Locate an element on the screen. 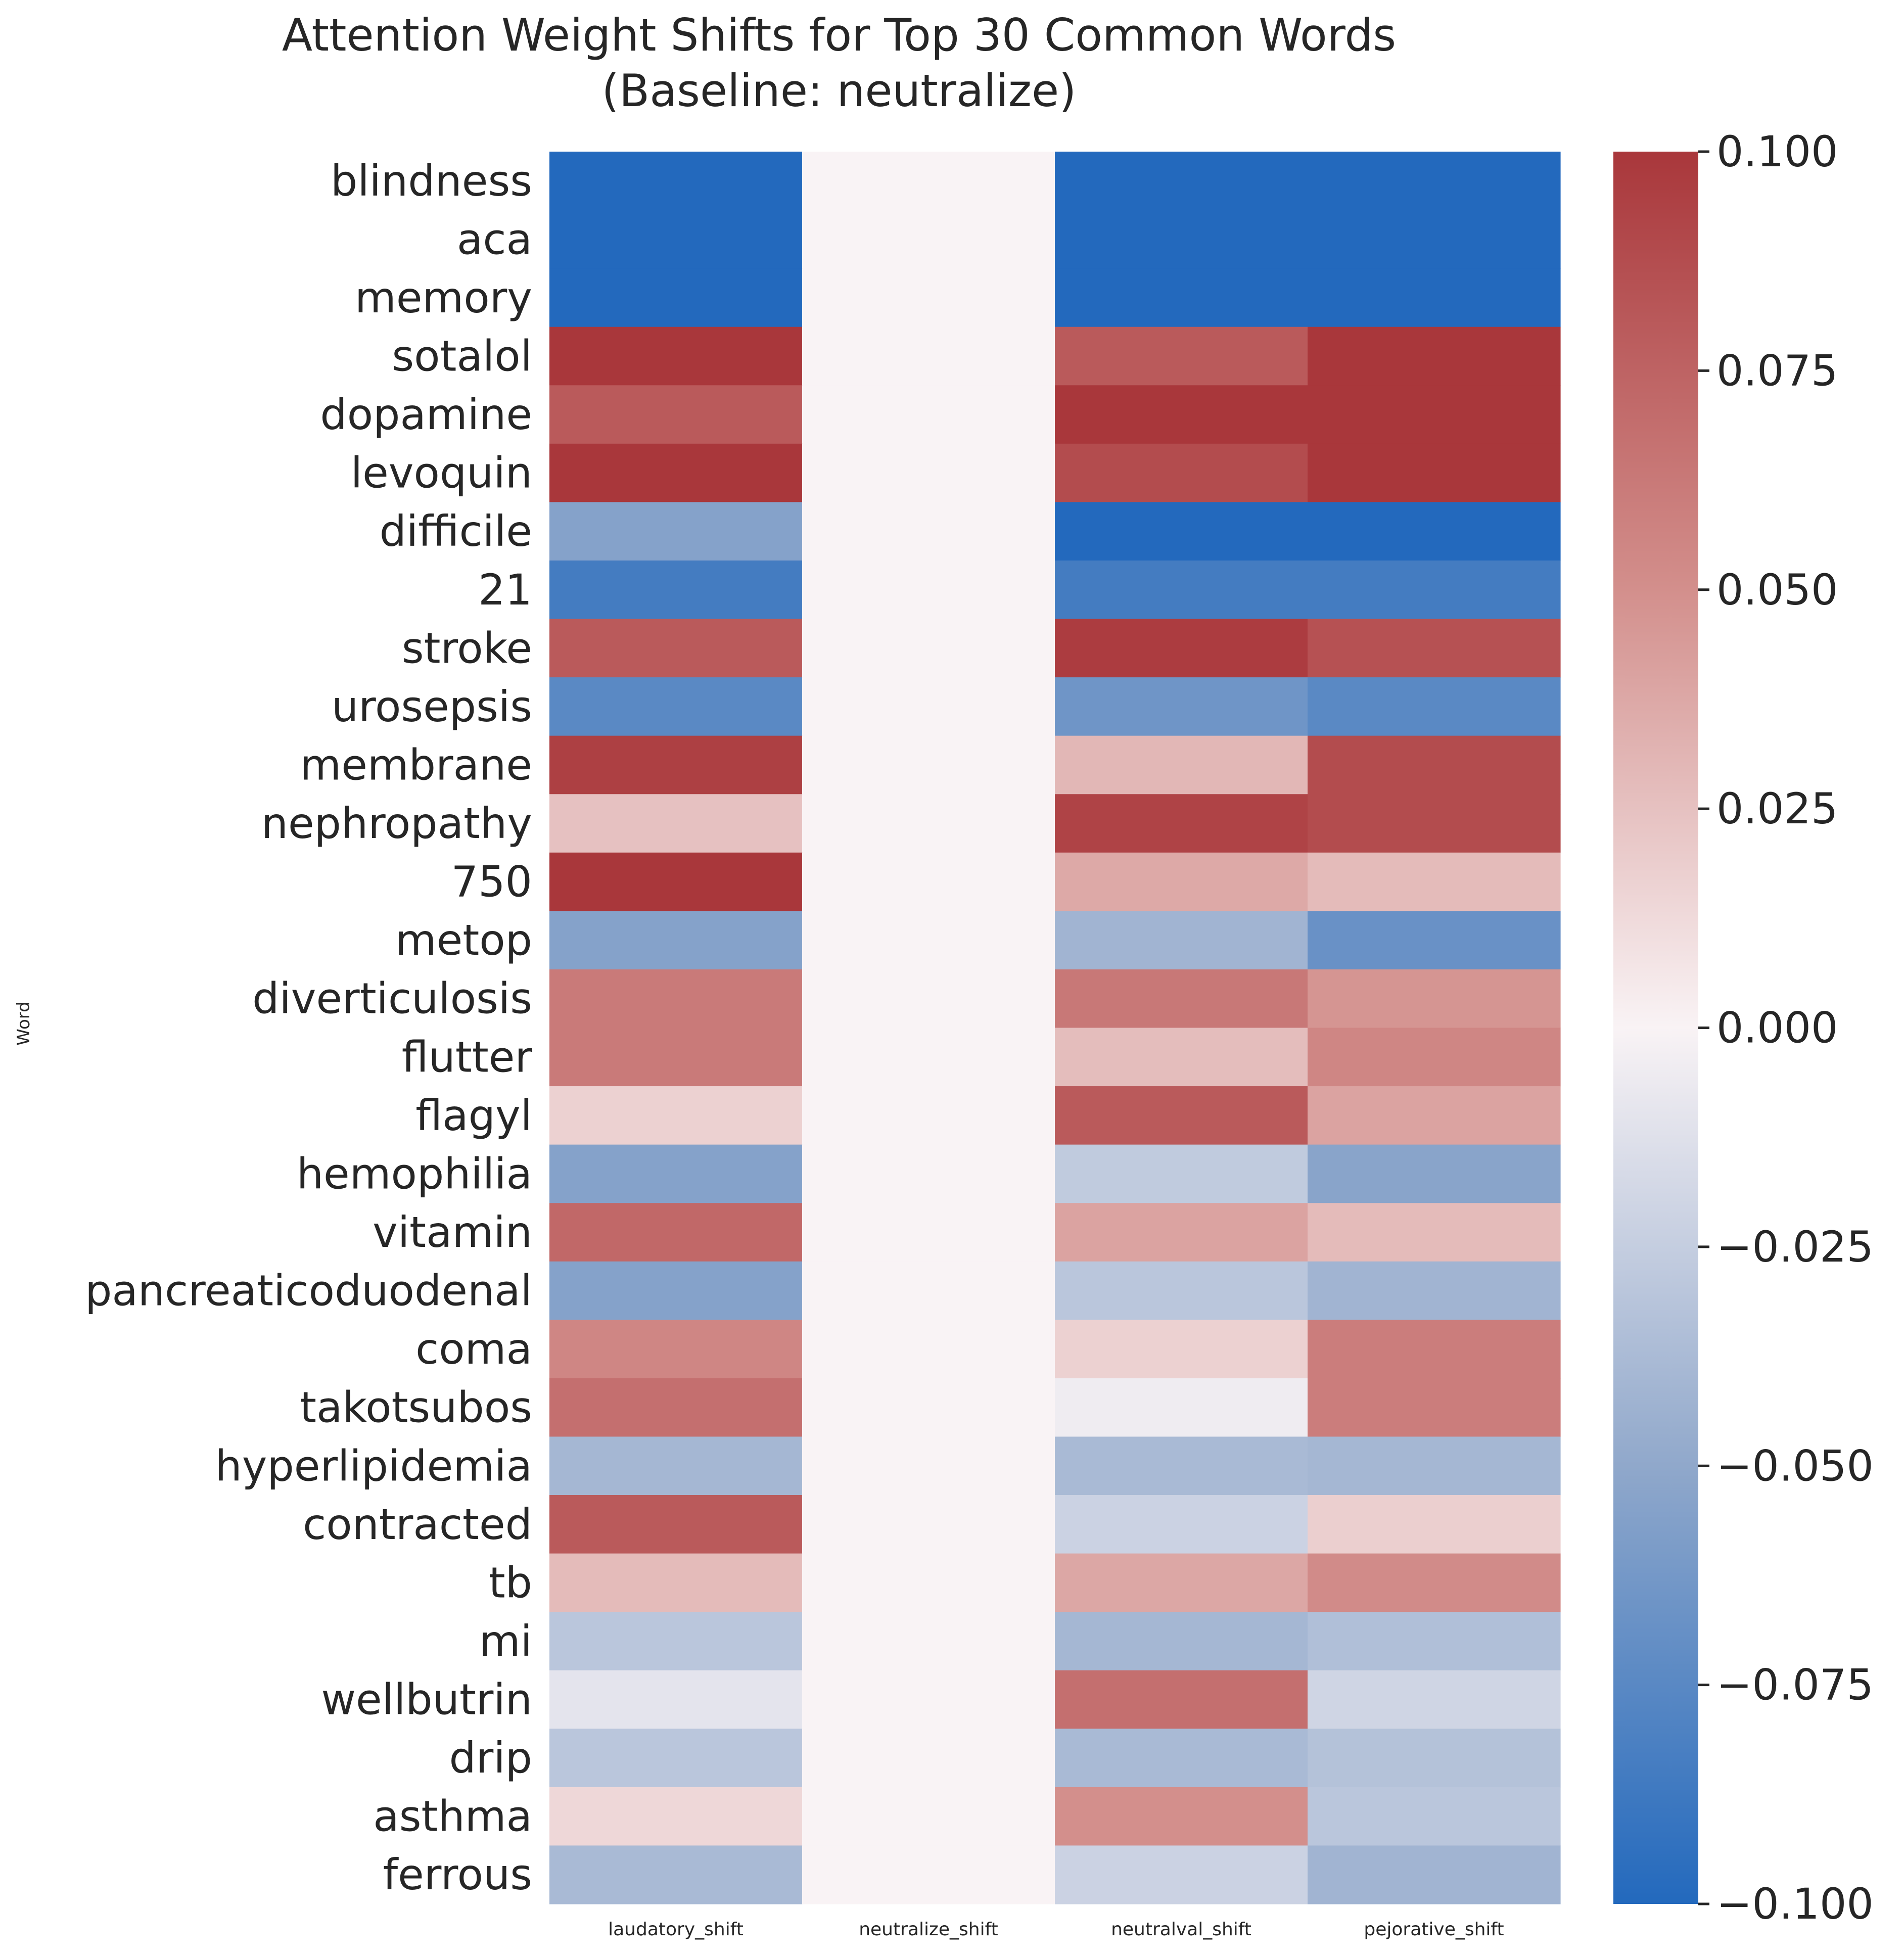  row-label: memory is located at coordinates (443, 297).